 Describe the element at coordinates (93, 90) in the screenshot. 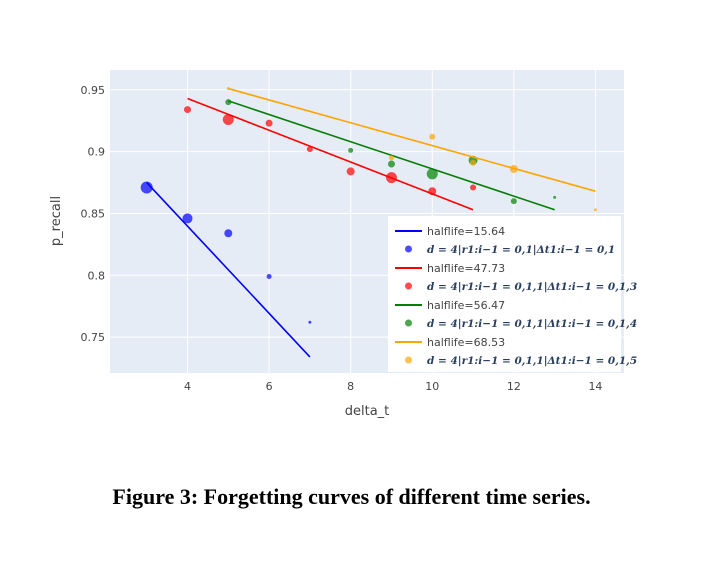

I see `y-tick-label: 0.95` at that location.